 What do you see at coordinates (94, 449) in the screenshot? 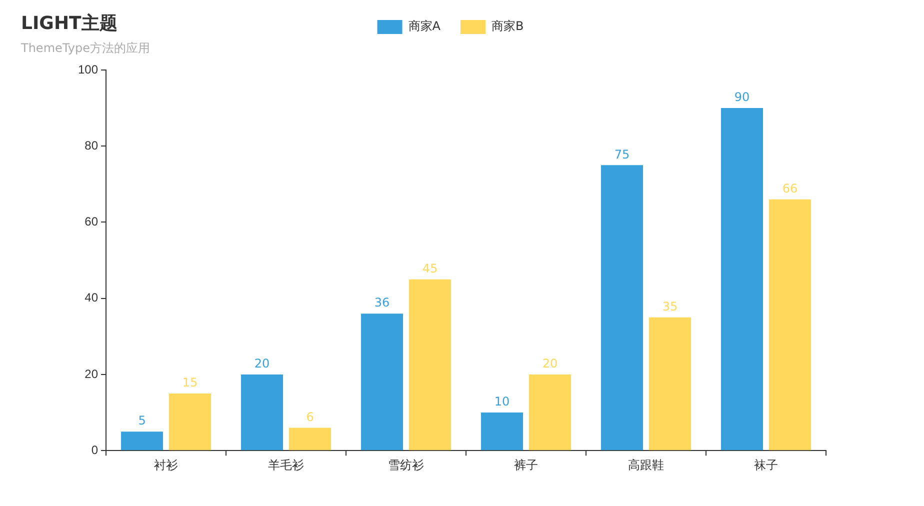
I see `y-tick-label: 0` at bounding box center [94, 449].